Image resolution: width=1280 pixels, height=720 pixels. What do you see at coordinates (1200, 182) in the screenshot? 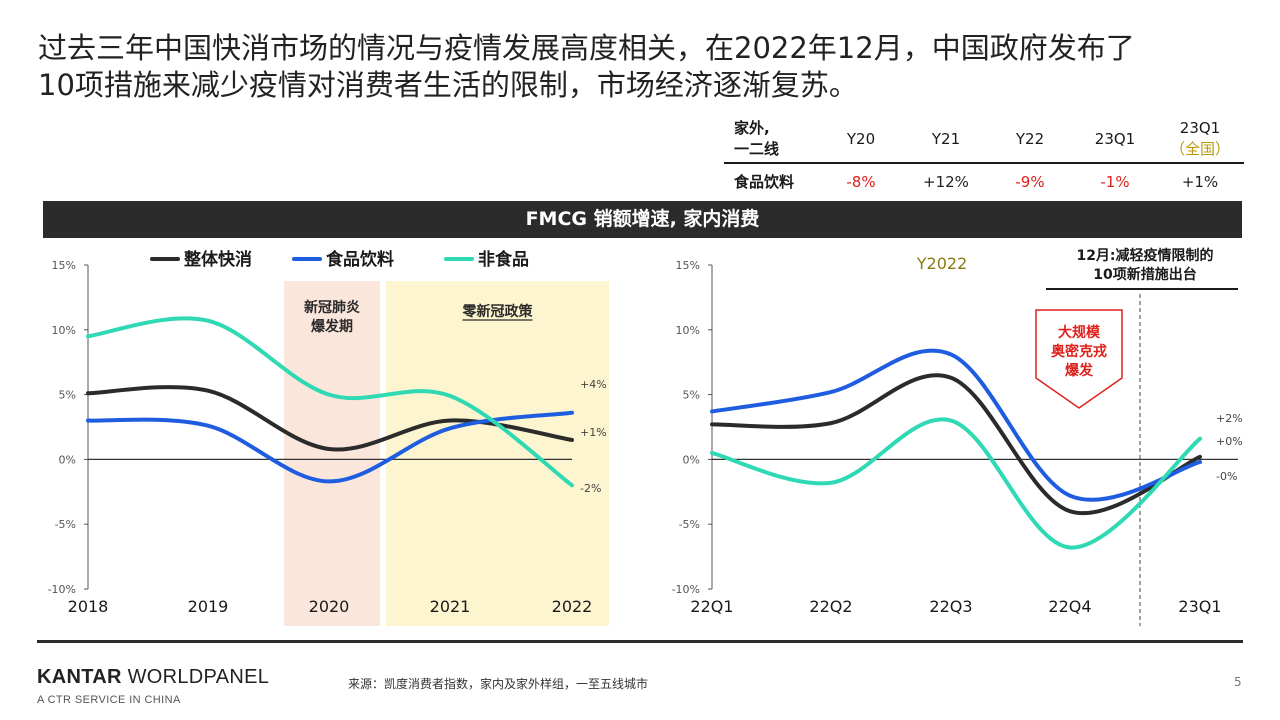
I see `table-value-23q1-national: +1%` at bounding box center [1200, 182].